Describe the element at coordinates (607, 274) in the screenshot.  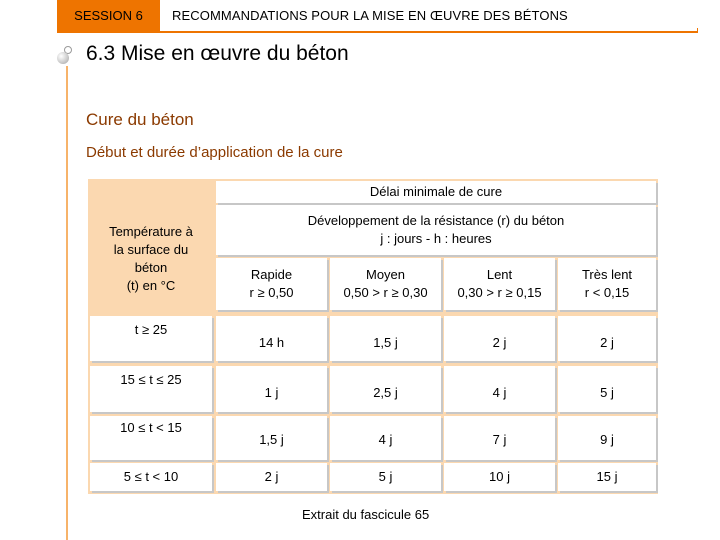
I see `column-name: Très lent` at that location.